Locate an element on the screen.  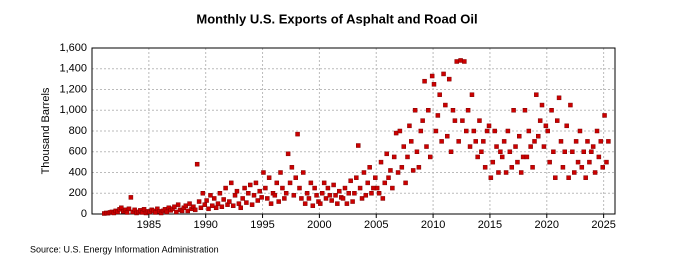
x-tick-label: 2025 is located at coordinates (603, 225).